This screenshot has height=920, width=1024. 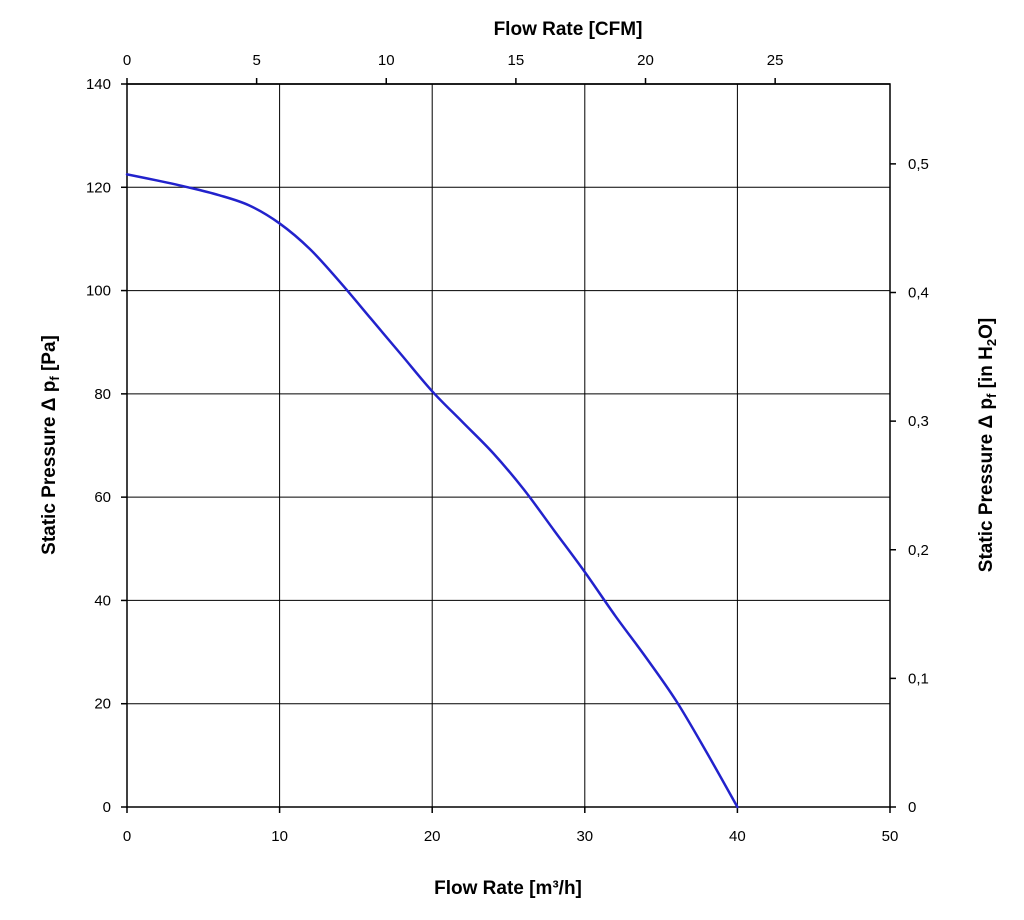 I want to click on y-left-tick-label-4: 80, so click(x=102, y=394).